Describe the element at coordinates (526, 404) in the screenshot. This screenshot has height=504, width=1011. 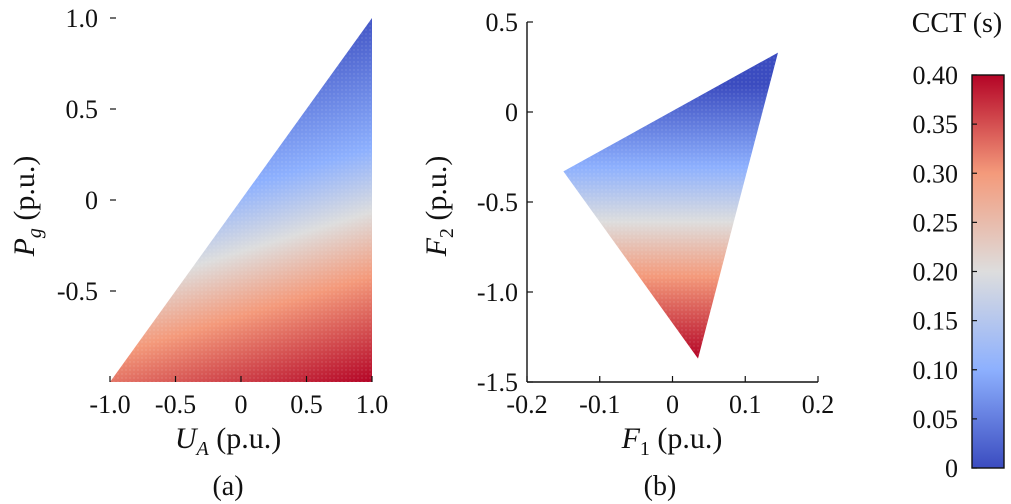
I see `panel-b-x-tick-label: -0.2` at that location.